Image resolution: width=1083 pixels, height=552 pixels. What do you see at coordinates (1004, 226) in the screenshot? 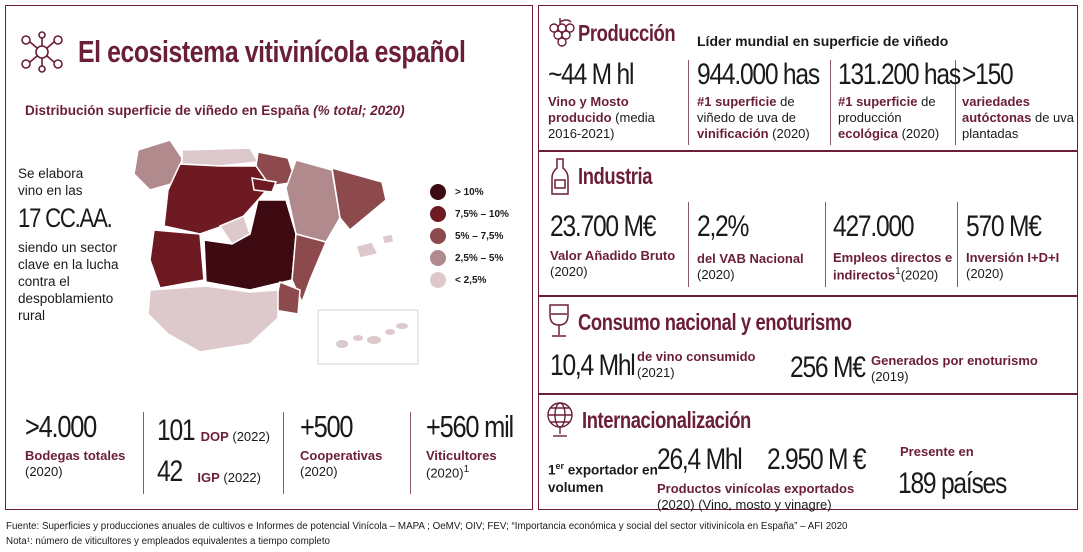
I see `stat-value: 570 M€` at bounding box center [1004, 226].